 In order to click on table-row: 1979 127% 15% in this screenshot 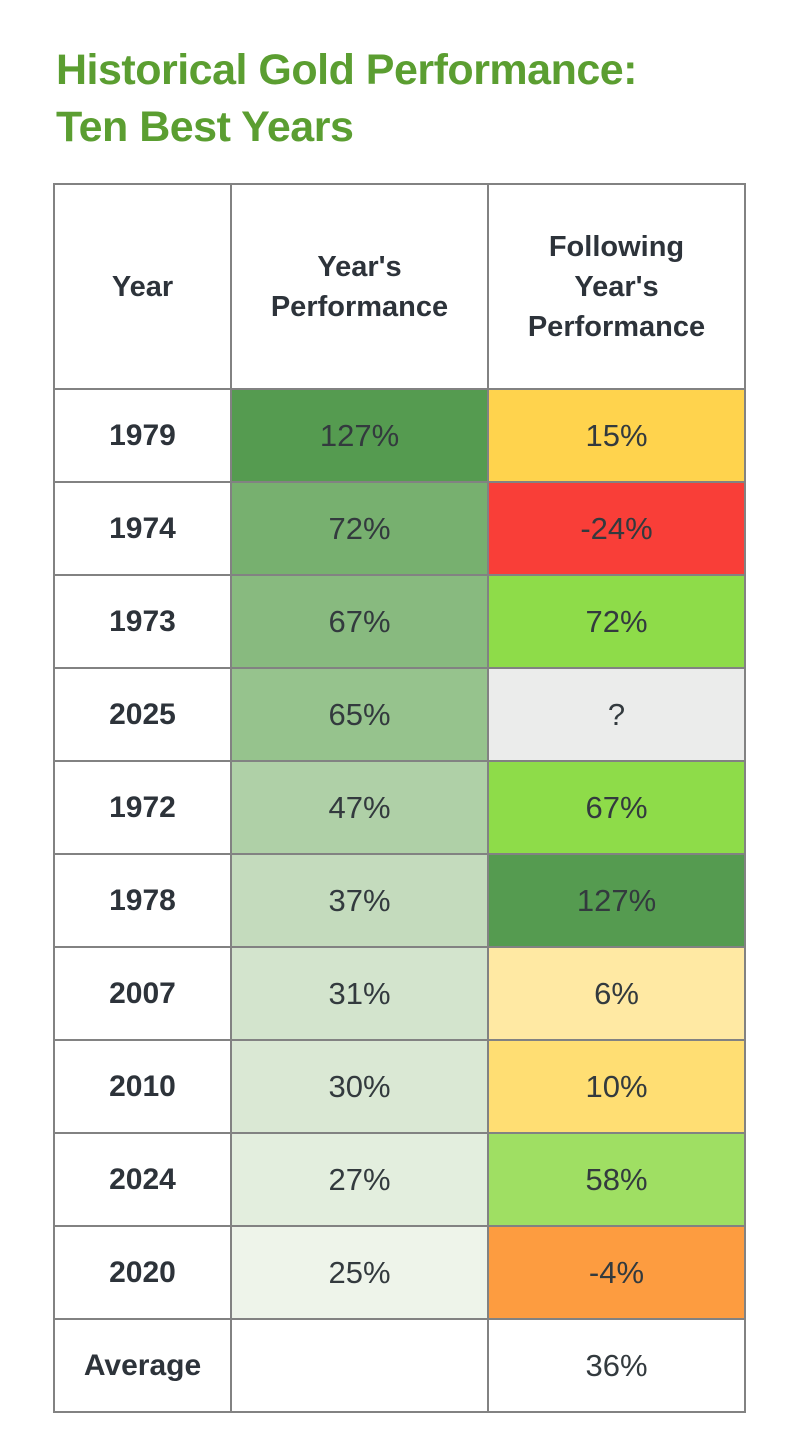, I will do `click(399, 436)`.